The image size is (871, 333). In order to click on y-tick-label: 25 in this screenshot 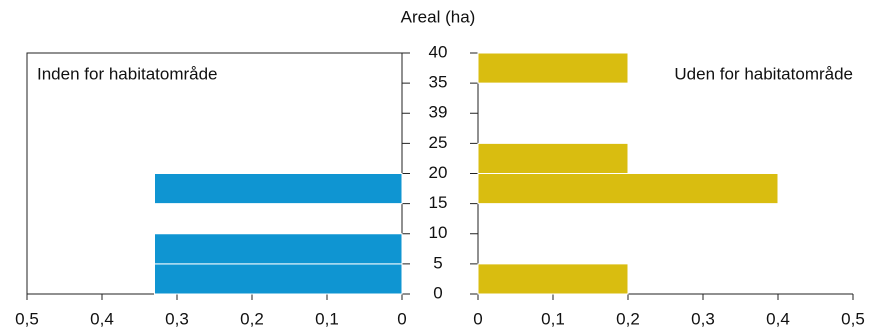, I will do `click(438, 142)`.